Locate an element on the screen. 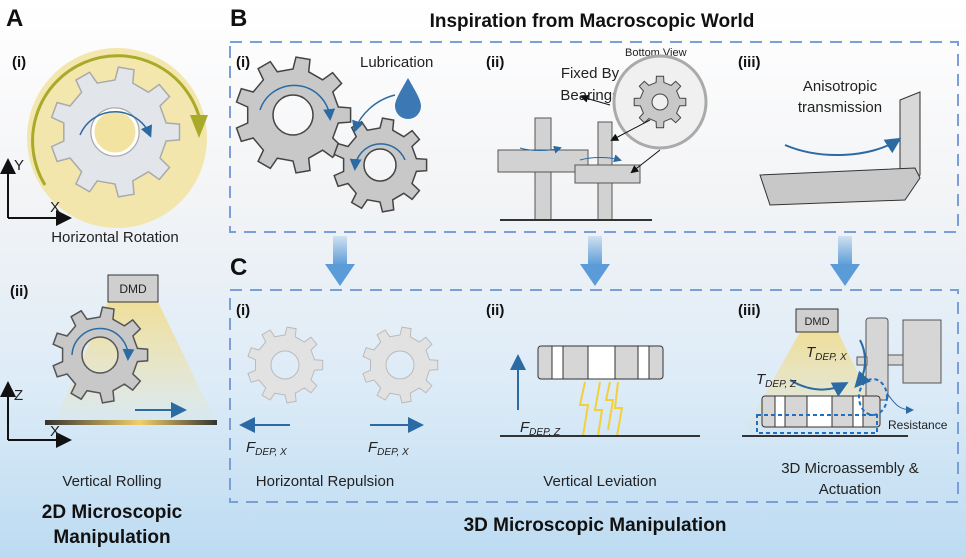 This screenshot has width=966, height=557. anisotropic-label: Anisotropic is located at coordinates (840, 86).